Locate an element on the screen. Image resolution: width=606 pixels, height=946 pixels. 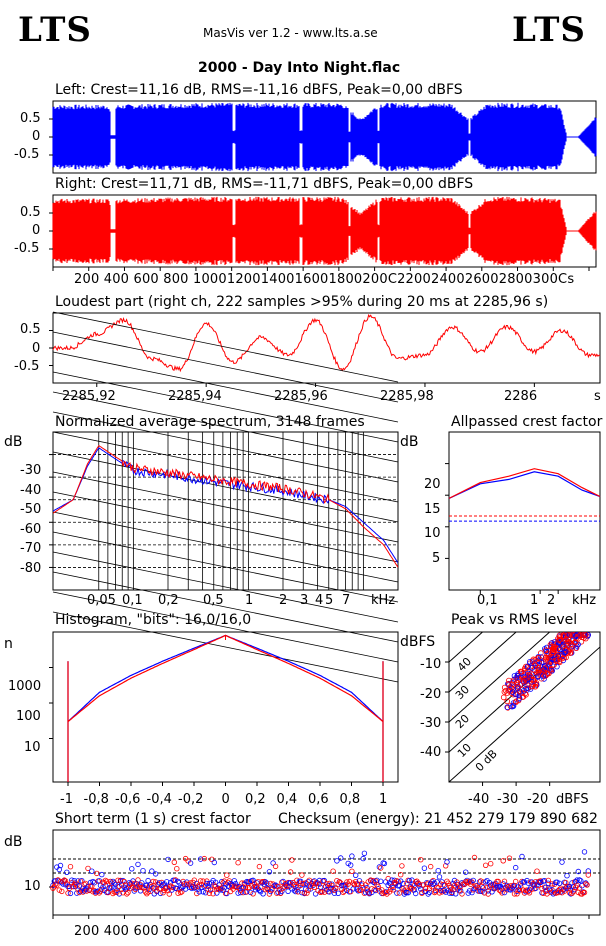
peak-rms-diagonal is located at coordinates (524, 714).